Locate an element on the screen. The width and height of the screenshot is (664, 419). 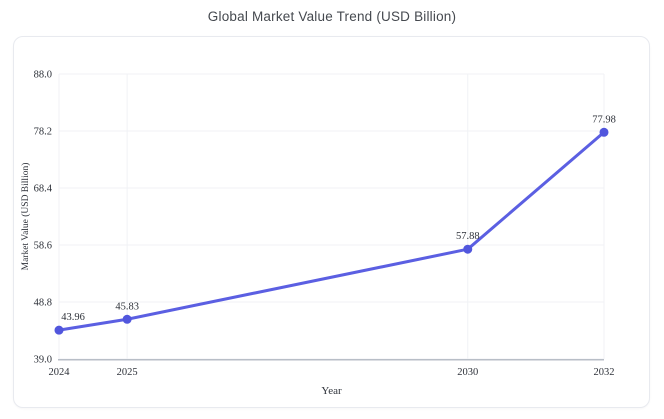
y-tick-label: 88.0 is located at coordinates (43, 75).